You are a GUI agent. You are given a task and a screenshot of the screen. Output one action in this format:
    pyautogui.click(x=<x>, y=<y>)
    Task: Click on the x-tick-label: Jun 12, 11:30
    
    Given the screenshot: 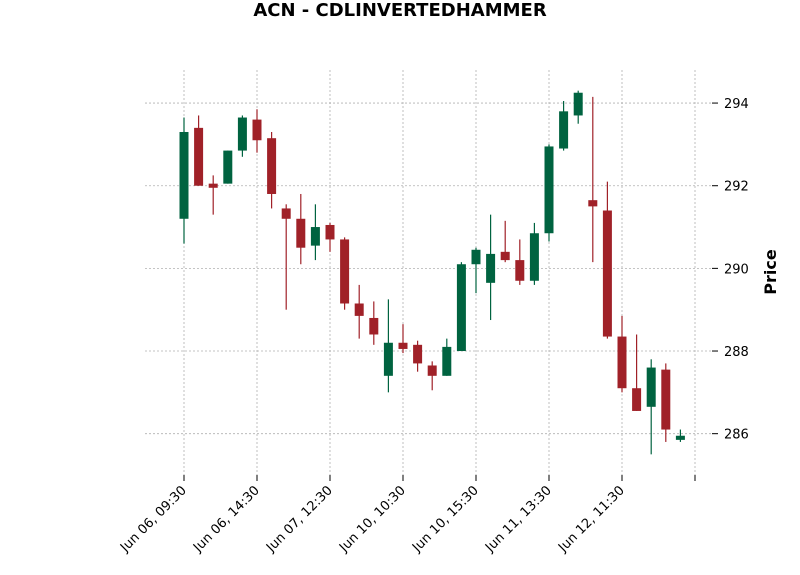 What is the action you would take?
    pyautogui.click(x=591, y=519)
    